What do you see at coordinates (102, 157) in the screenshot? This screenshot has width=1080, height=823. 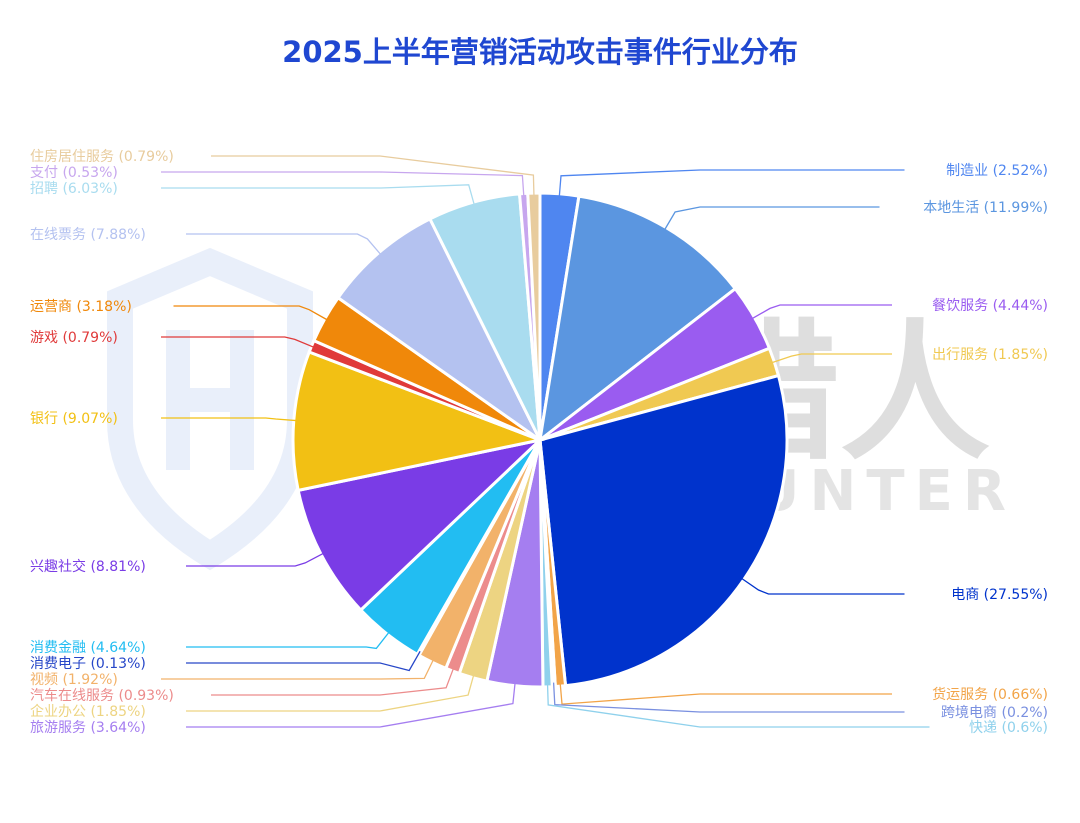 I see `data-label: 住房居住服务 (0.79%)` at bounding box center [102, 157].